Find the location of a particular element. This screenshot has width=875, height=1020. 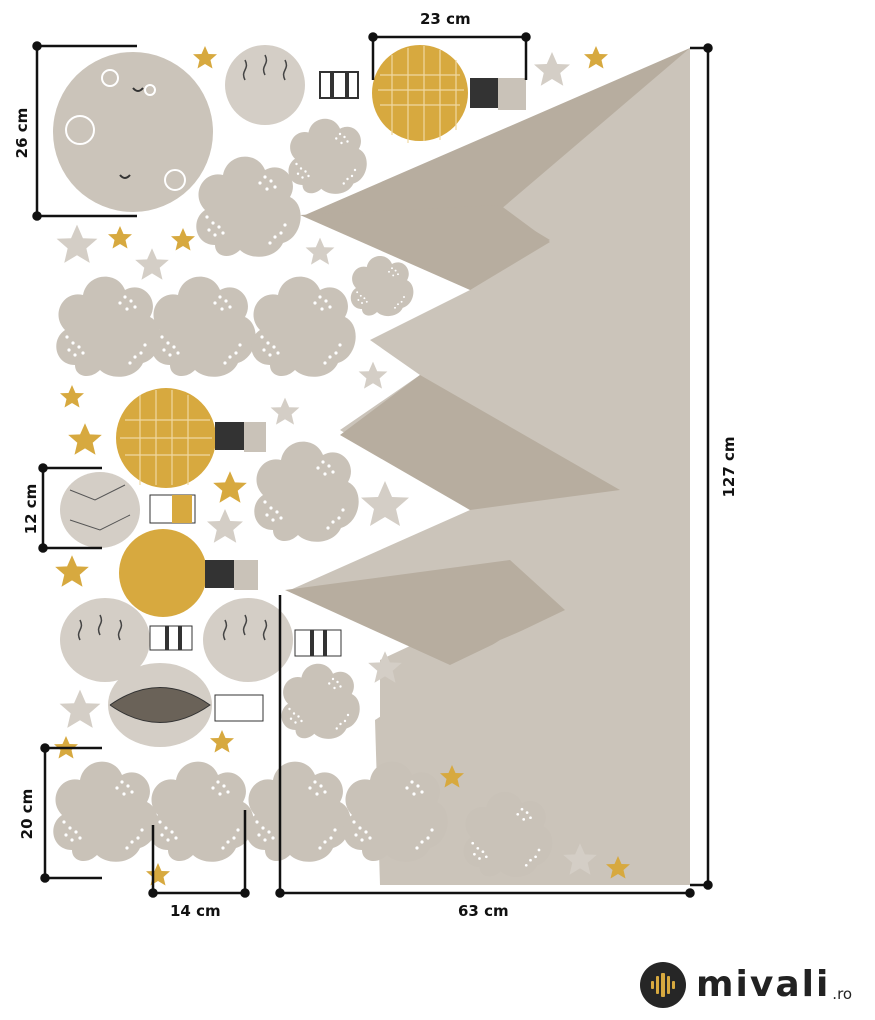

dimension-label-mountain-height: 127 cm is located at coordinates (729, 467).